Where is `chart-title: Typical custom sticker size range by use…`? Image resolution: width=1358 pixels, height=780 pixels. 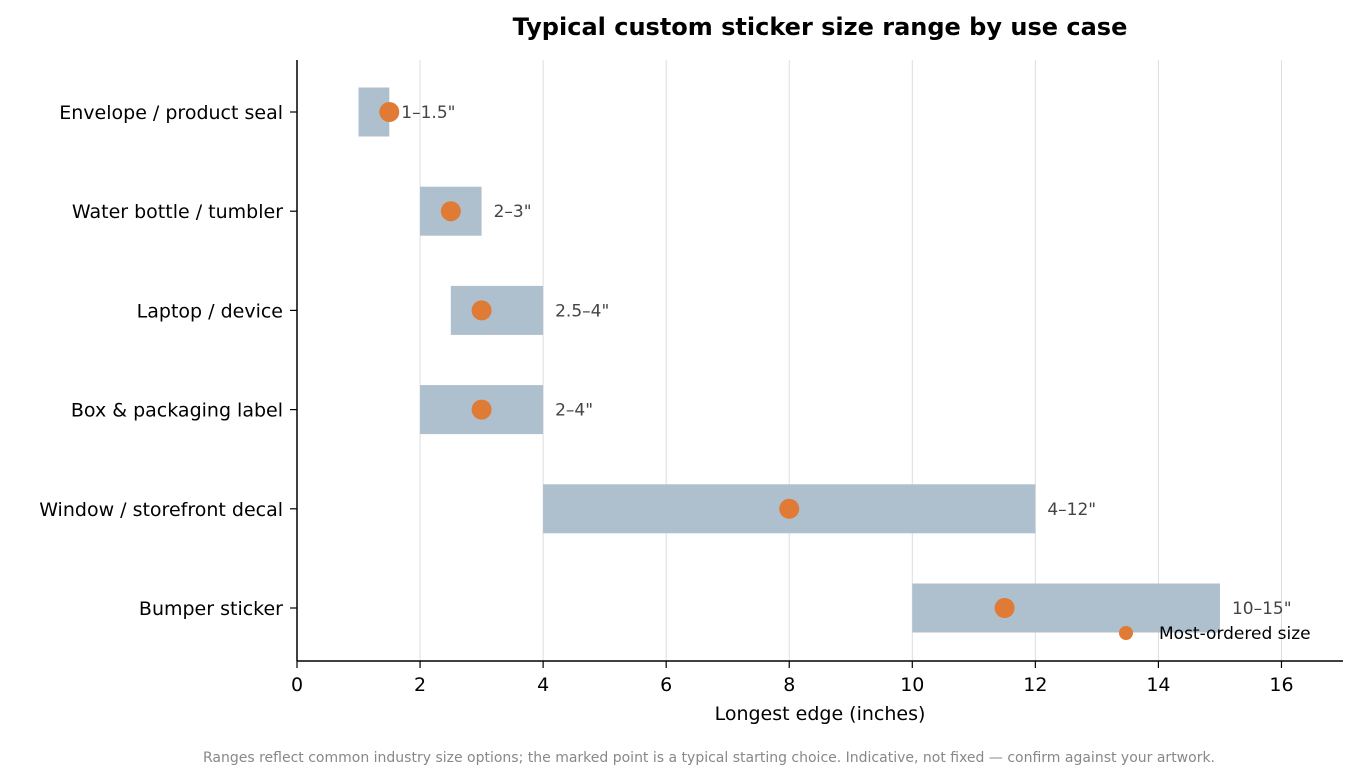 chart-title: Typical custom sticker size range by use… is located at coordinates (820, 27).